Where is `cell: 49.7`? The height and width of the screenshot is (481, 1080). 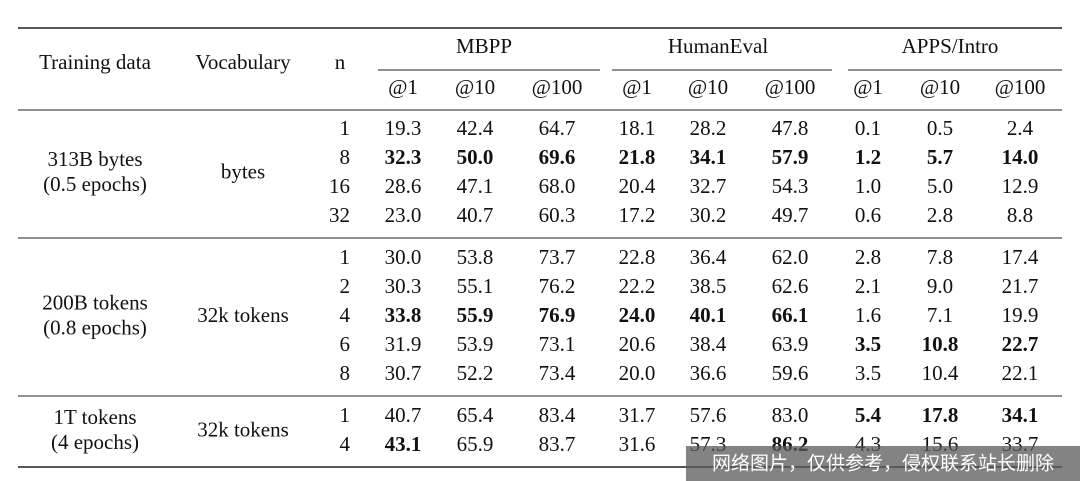 cell: 49.7 is located at coordinates (790, 215).